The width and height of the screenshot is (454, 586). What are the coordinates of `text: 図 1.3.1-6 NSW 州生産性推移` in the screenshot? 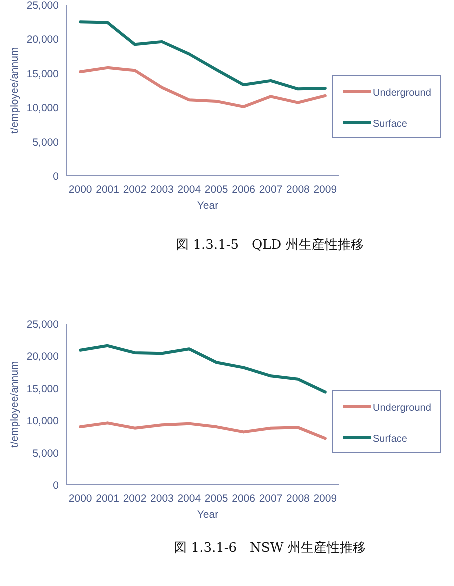 It's located at (270, 548).